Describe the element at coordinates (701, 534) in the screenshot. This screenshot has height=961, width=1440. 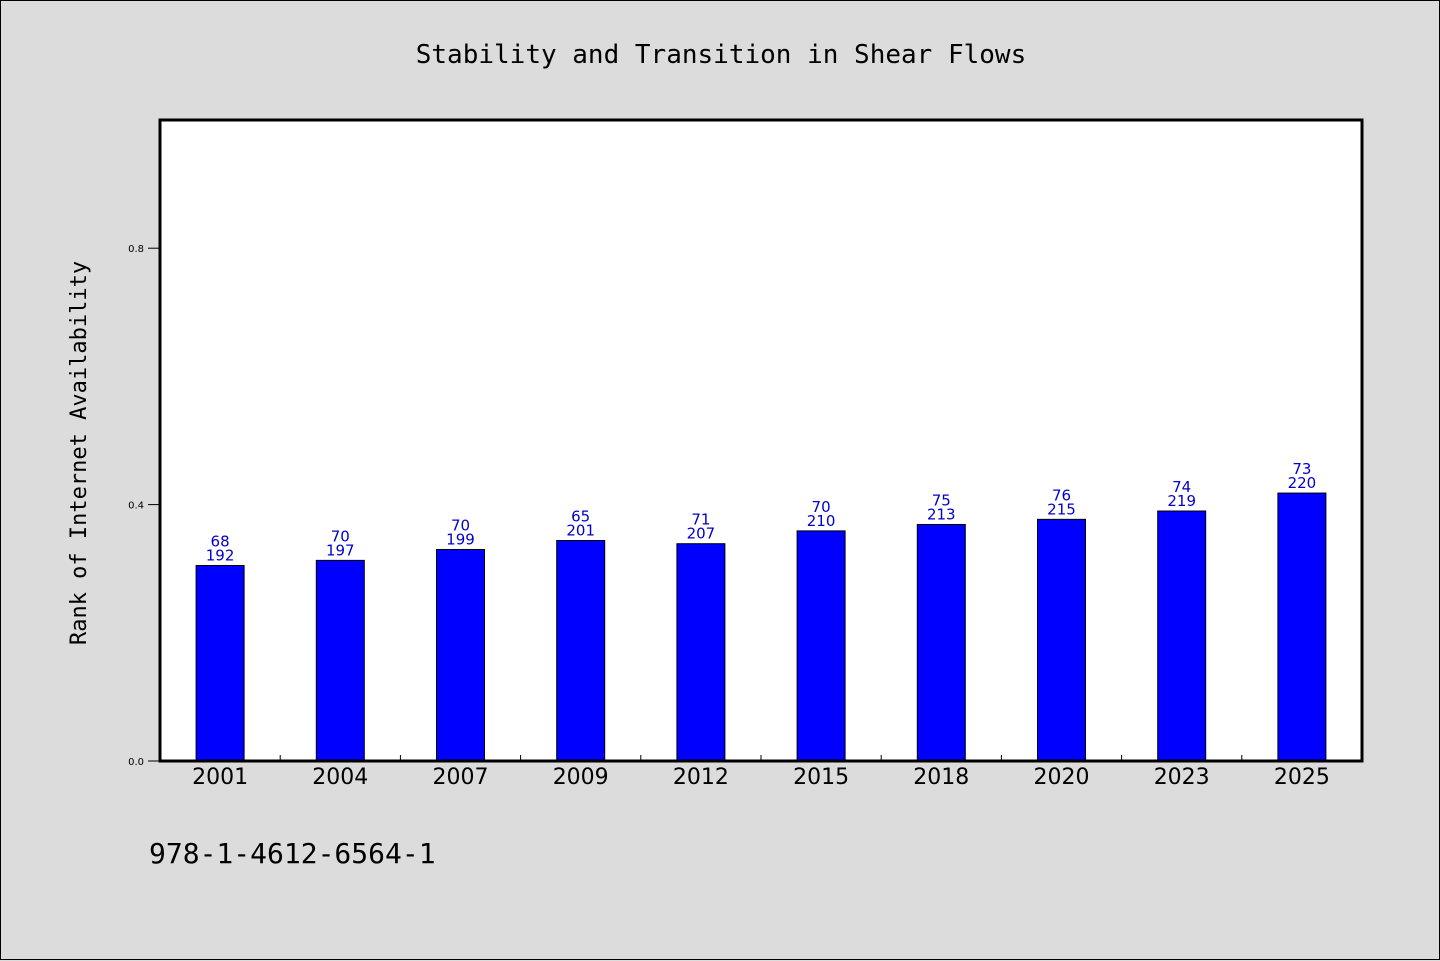
I see `data-label-bottom-2012: 207` at that location.